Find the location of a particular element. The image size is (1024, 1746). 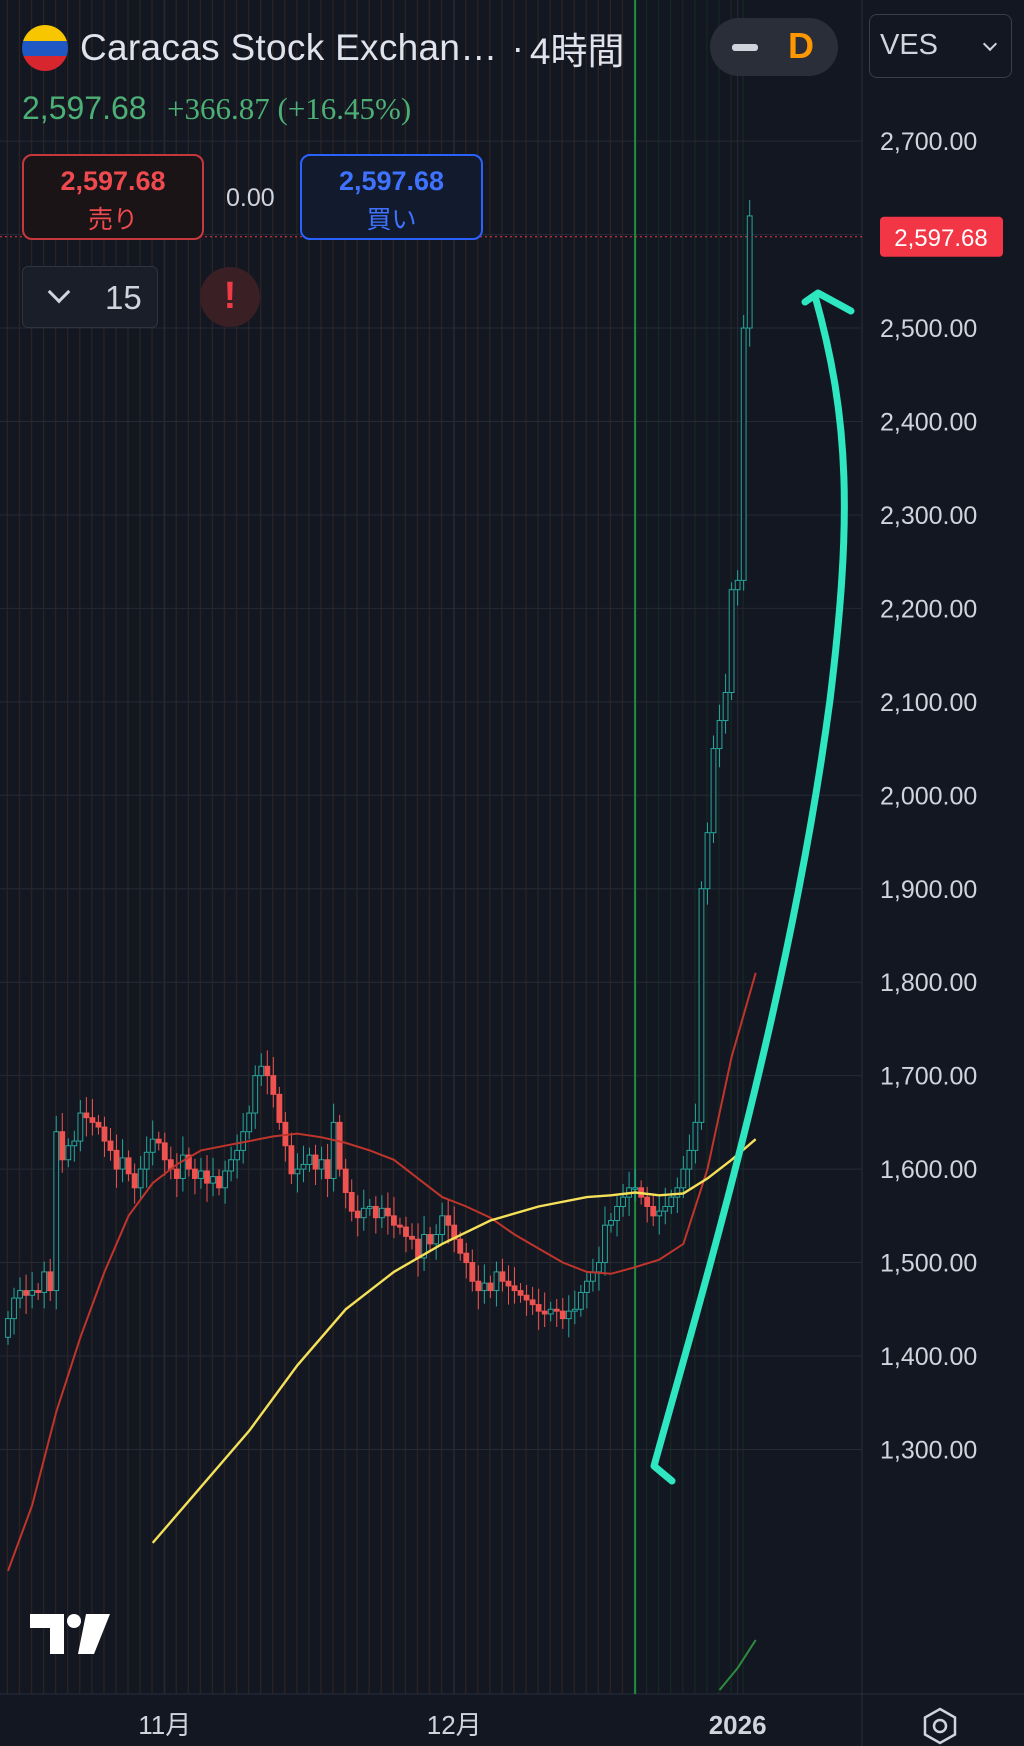

period-button: D is located at coordinates (801, 45).